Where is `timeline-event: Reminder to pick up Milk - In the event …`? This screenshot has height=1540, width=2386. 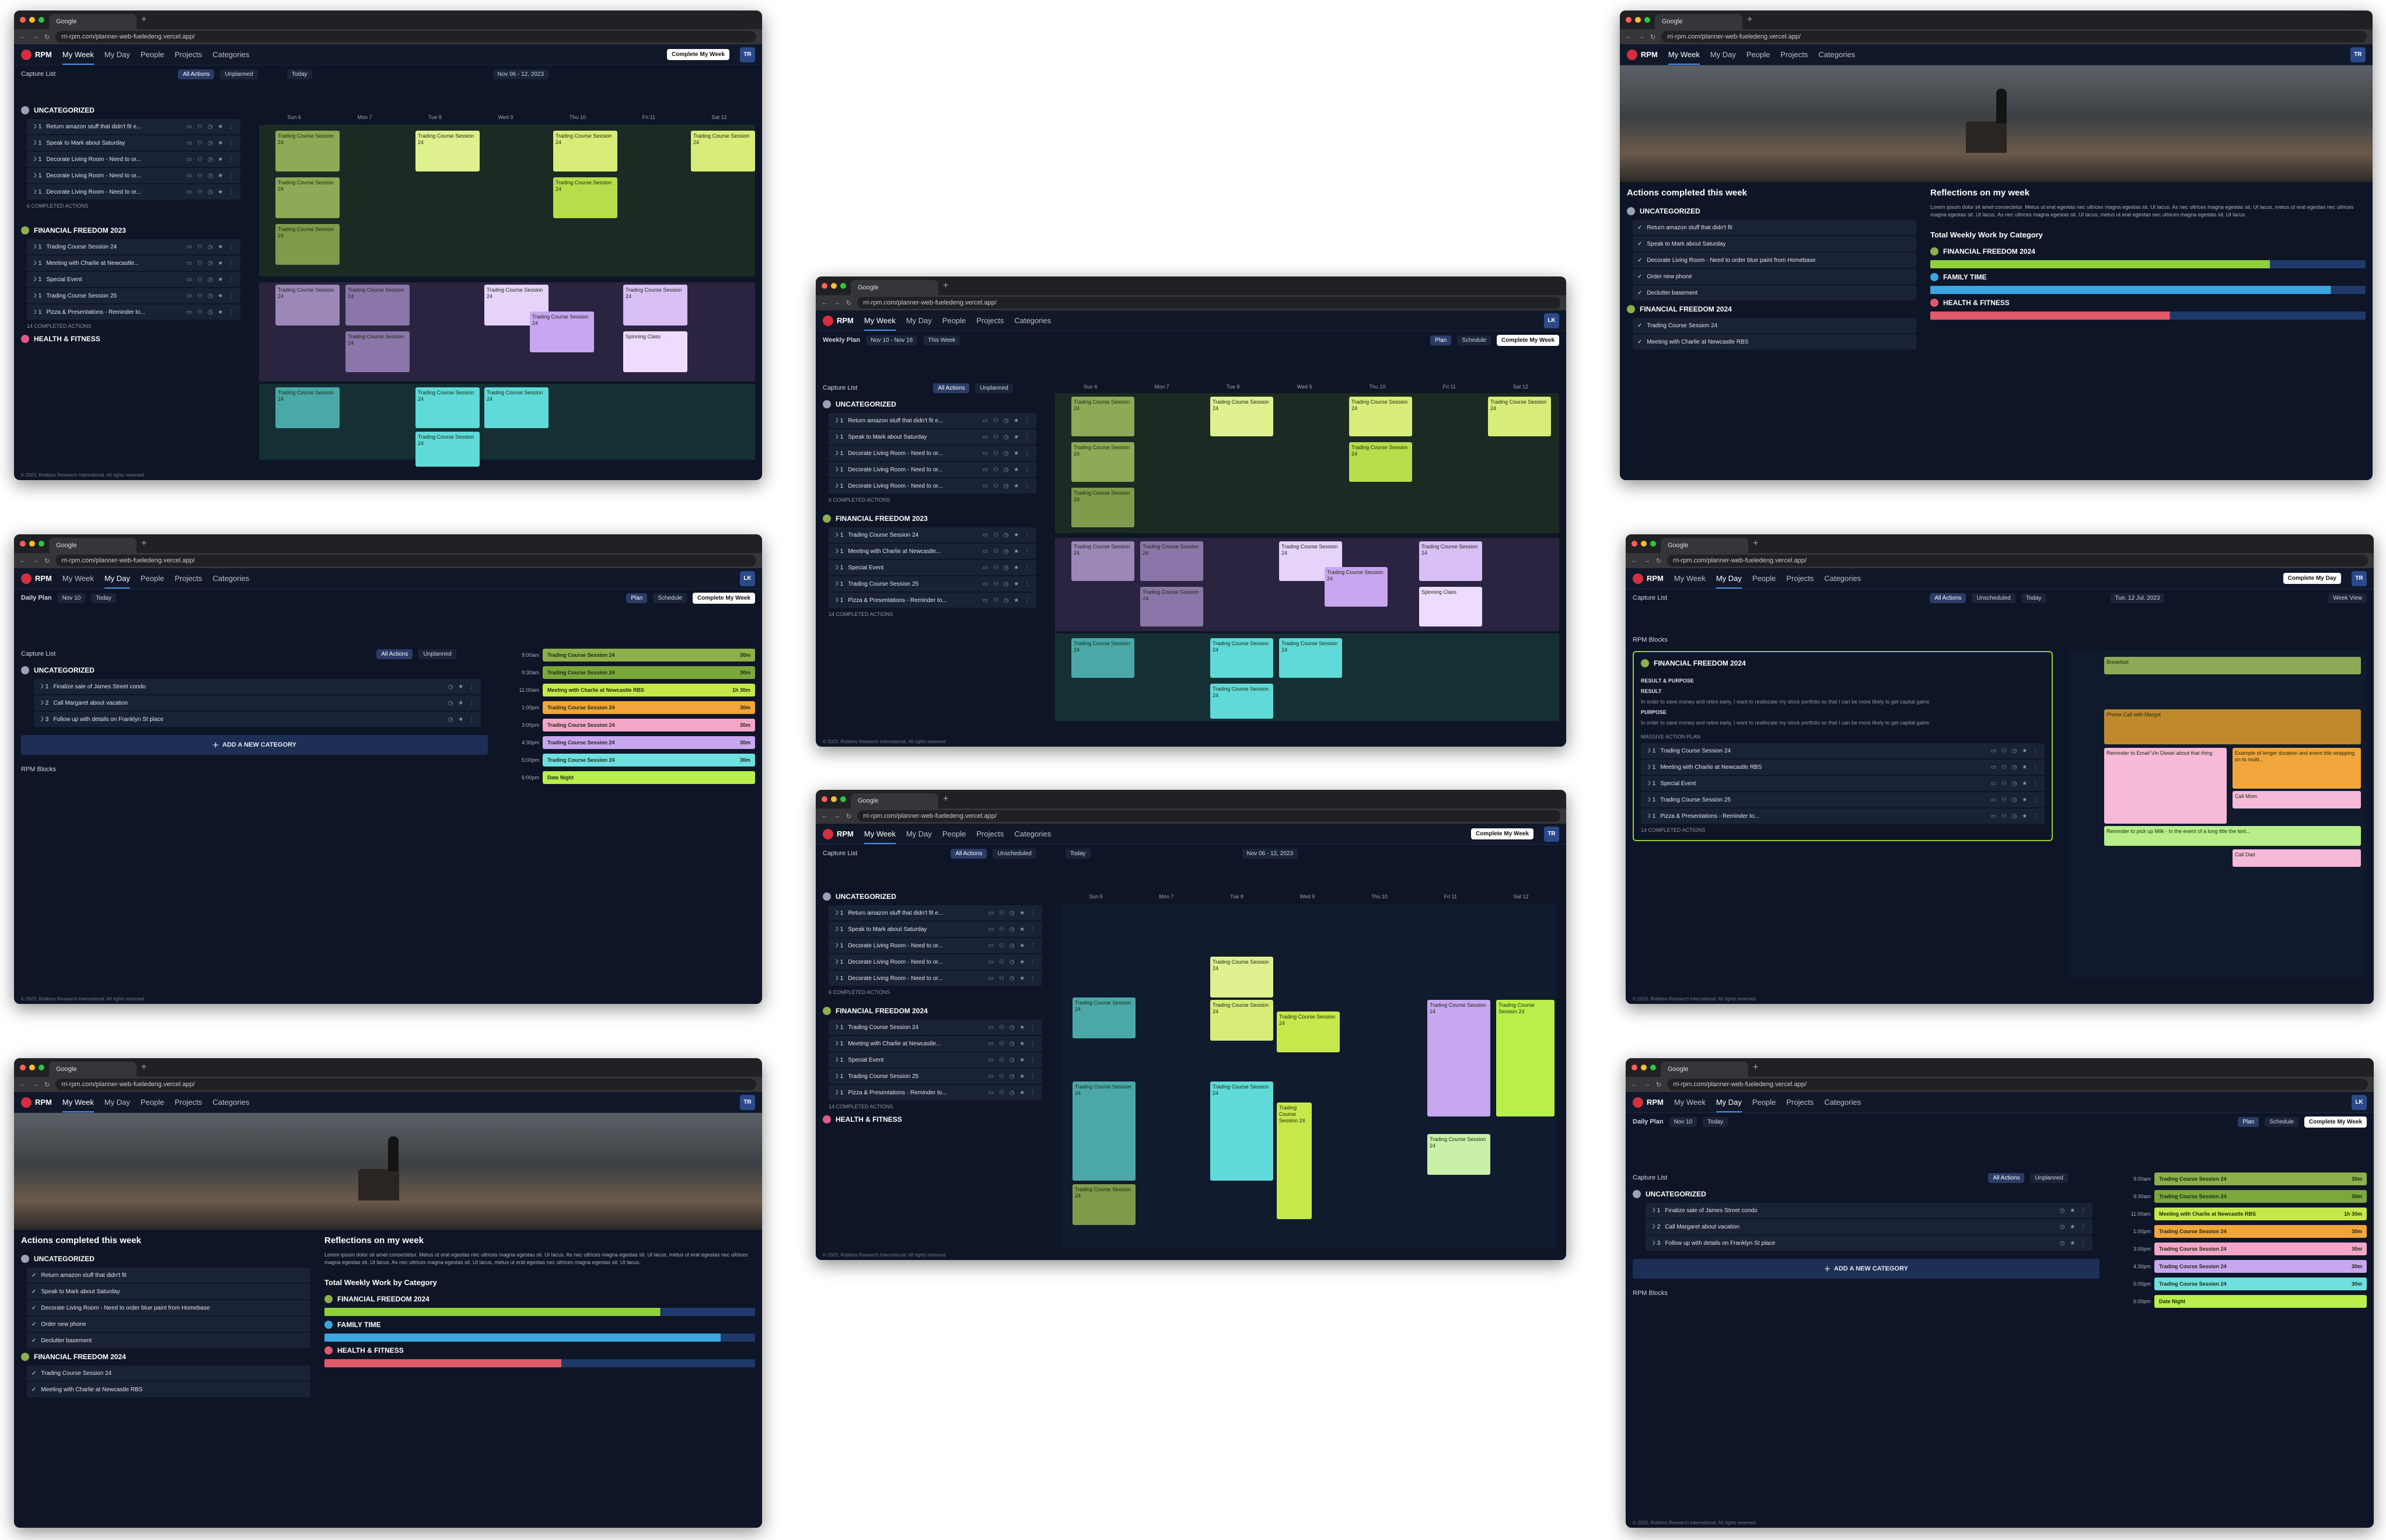
timeline-event: Reminder to pick up Milk - In the event … is located at coordinates (2232, 836).